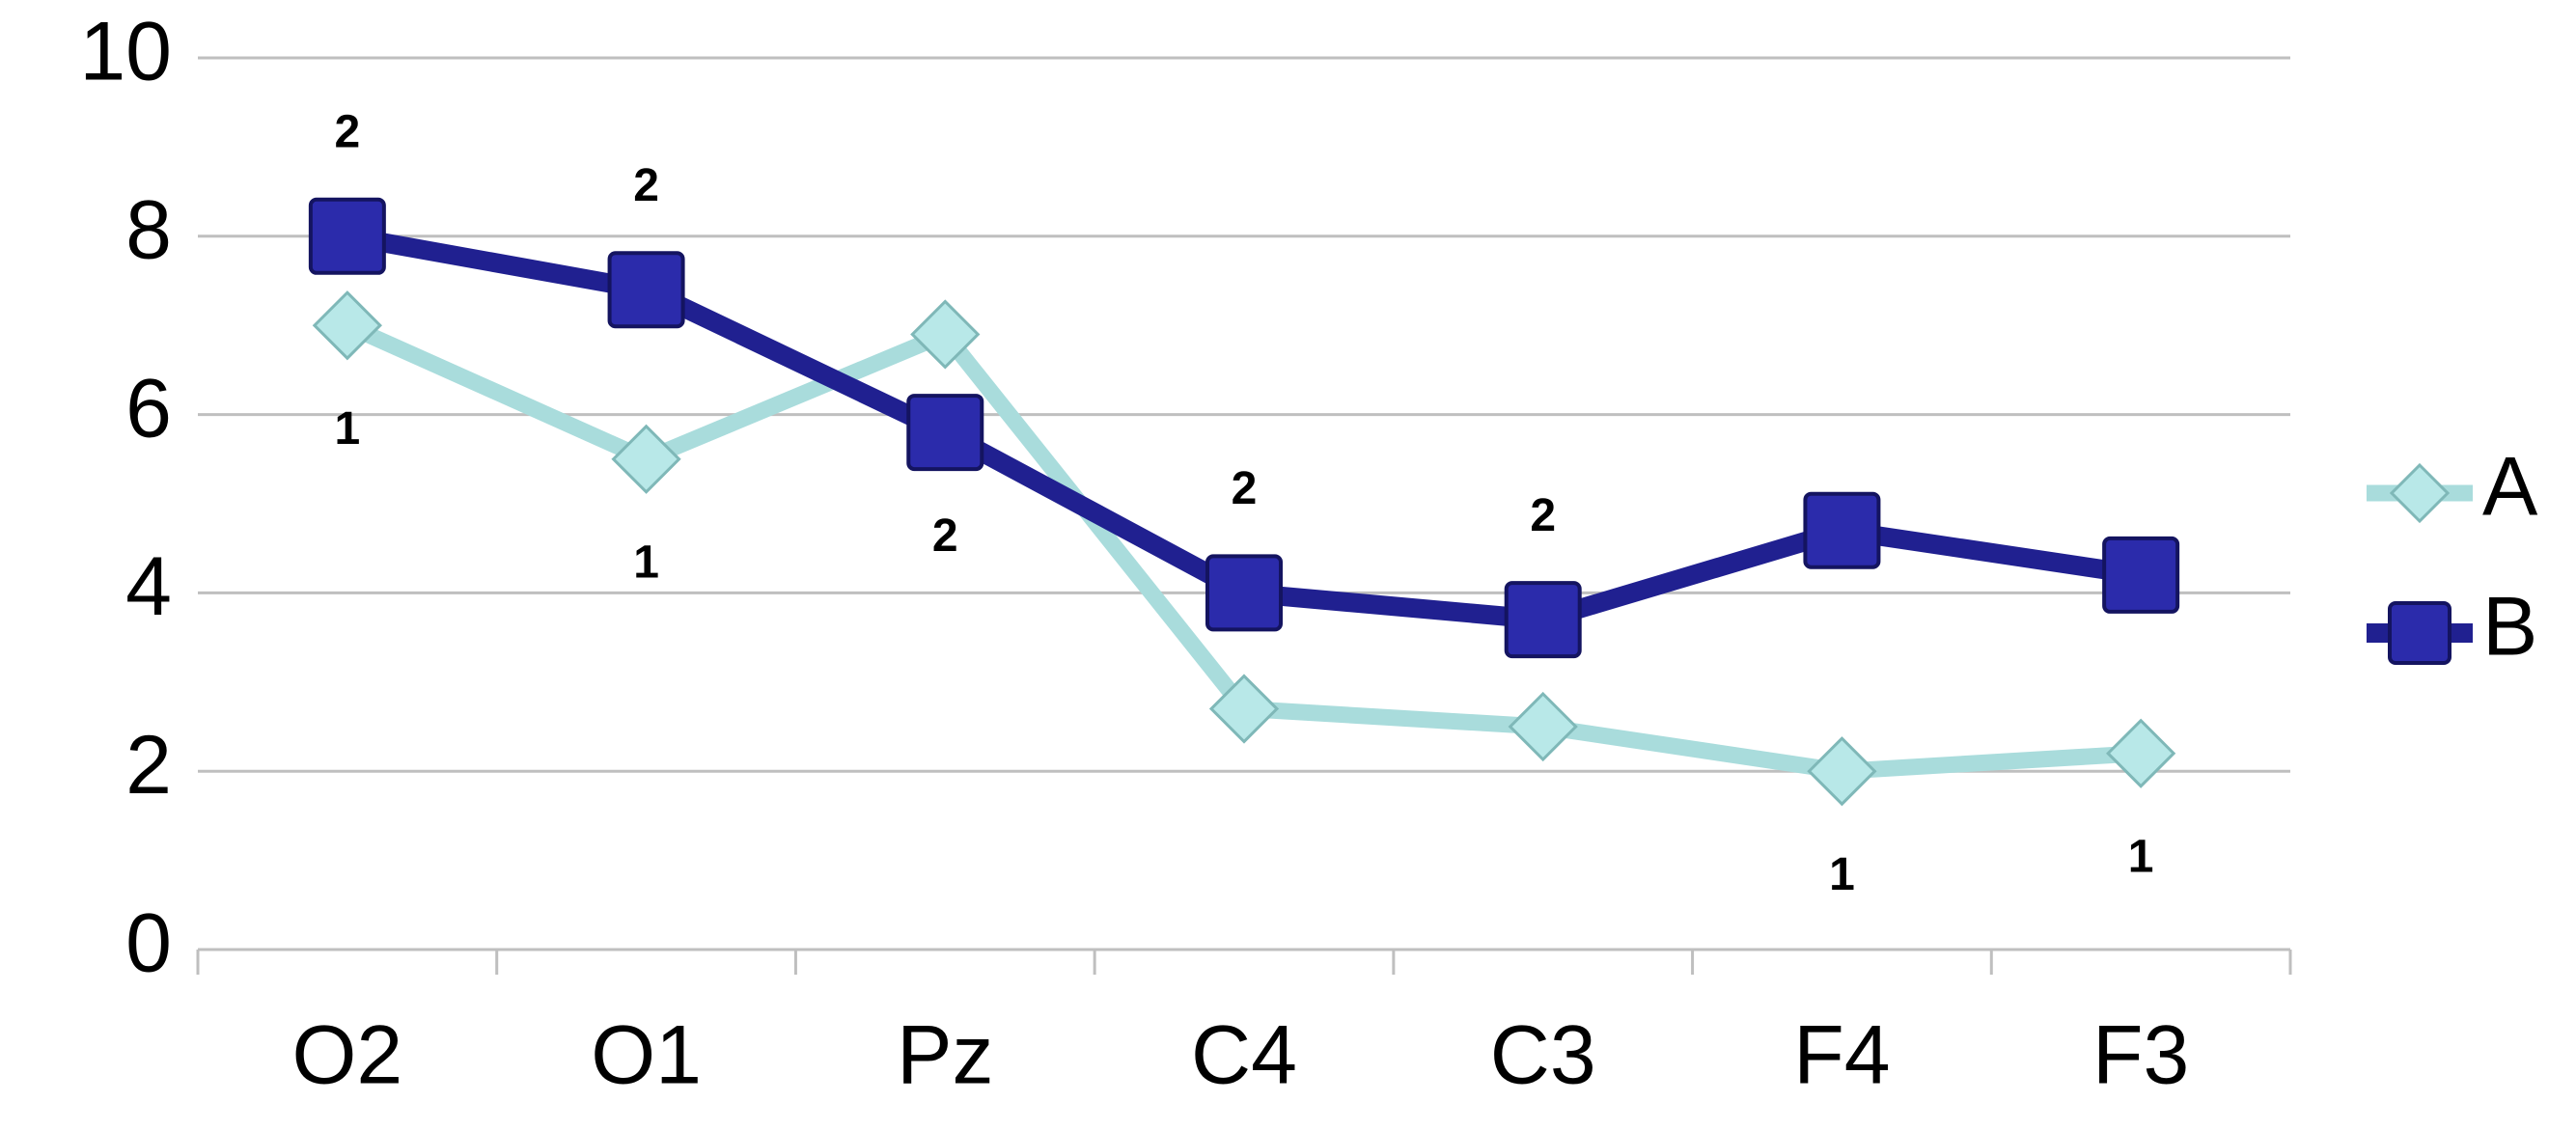 Image resolution: width=2576 pixels, height=1130 pixels. What do you see at coordinates (148, 765) in the screenshot?
I see `y-tick-label: 2` at bounding box center [148, 765].